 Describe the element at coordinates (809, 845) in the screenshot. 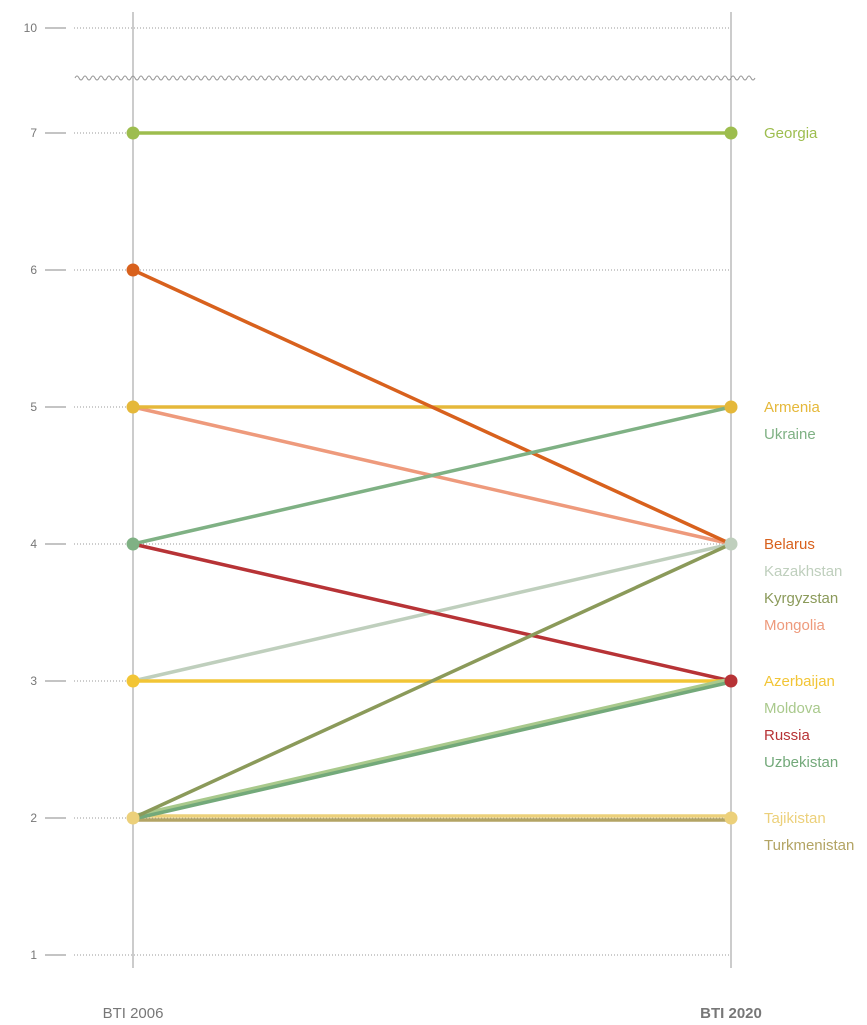

I see `series-label-turkmenistan: Turkmenistan` at that location.